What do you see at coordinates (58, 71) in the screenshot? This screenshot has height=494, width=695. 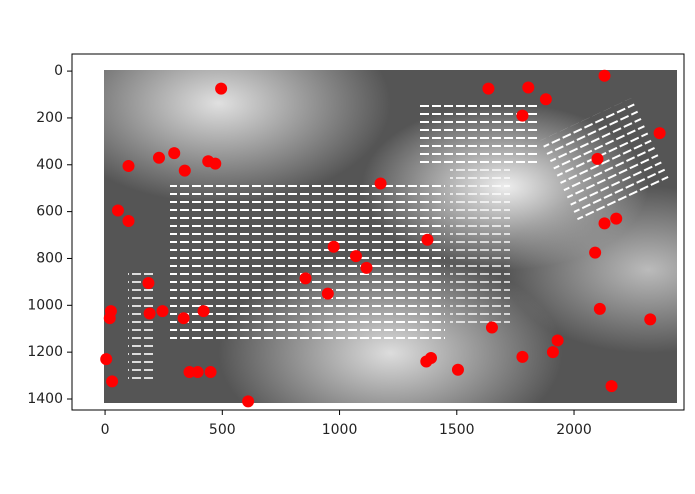 I see `y-tick-label: 0` at bounding box center [58, 71].